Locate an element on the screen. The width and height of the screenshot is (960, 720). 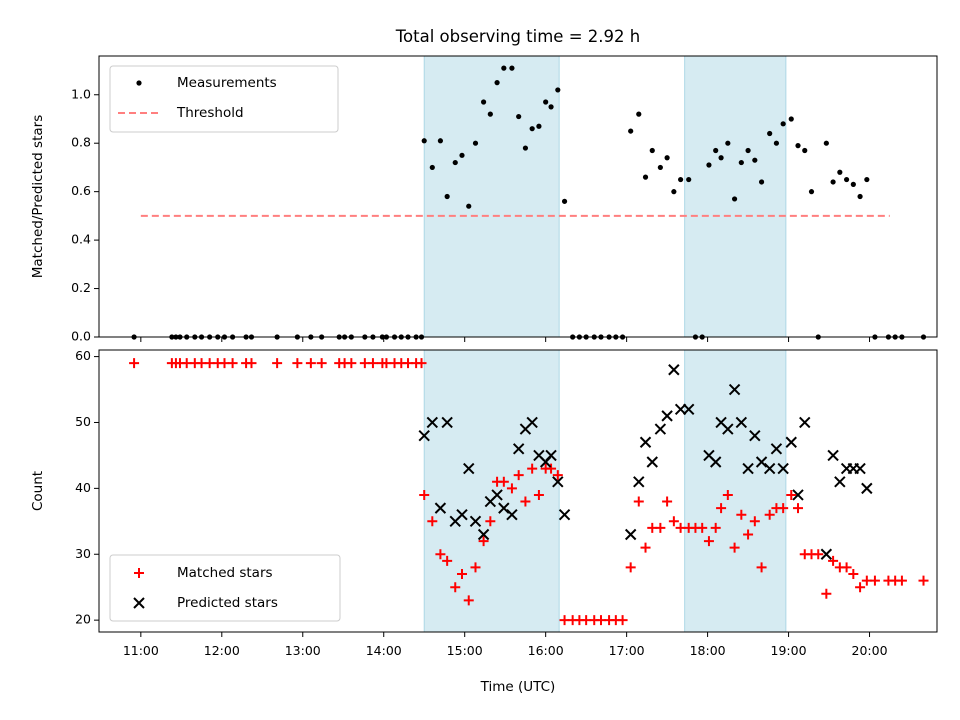
y-tick-label-60: 60 is located at coordinates (83, 355).